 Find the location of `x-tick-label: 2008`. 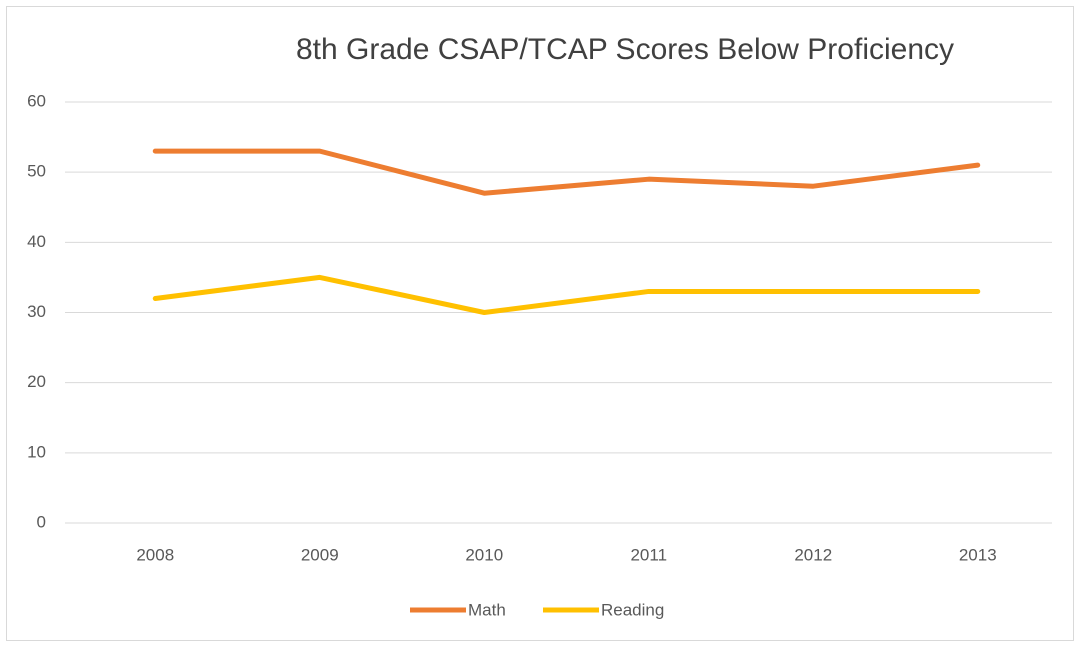

x-tick-label: 2008 is located at coordinates (155, 554).